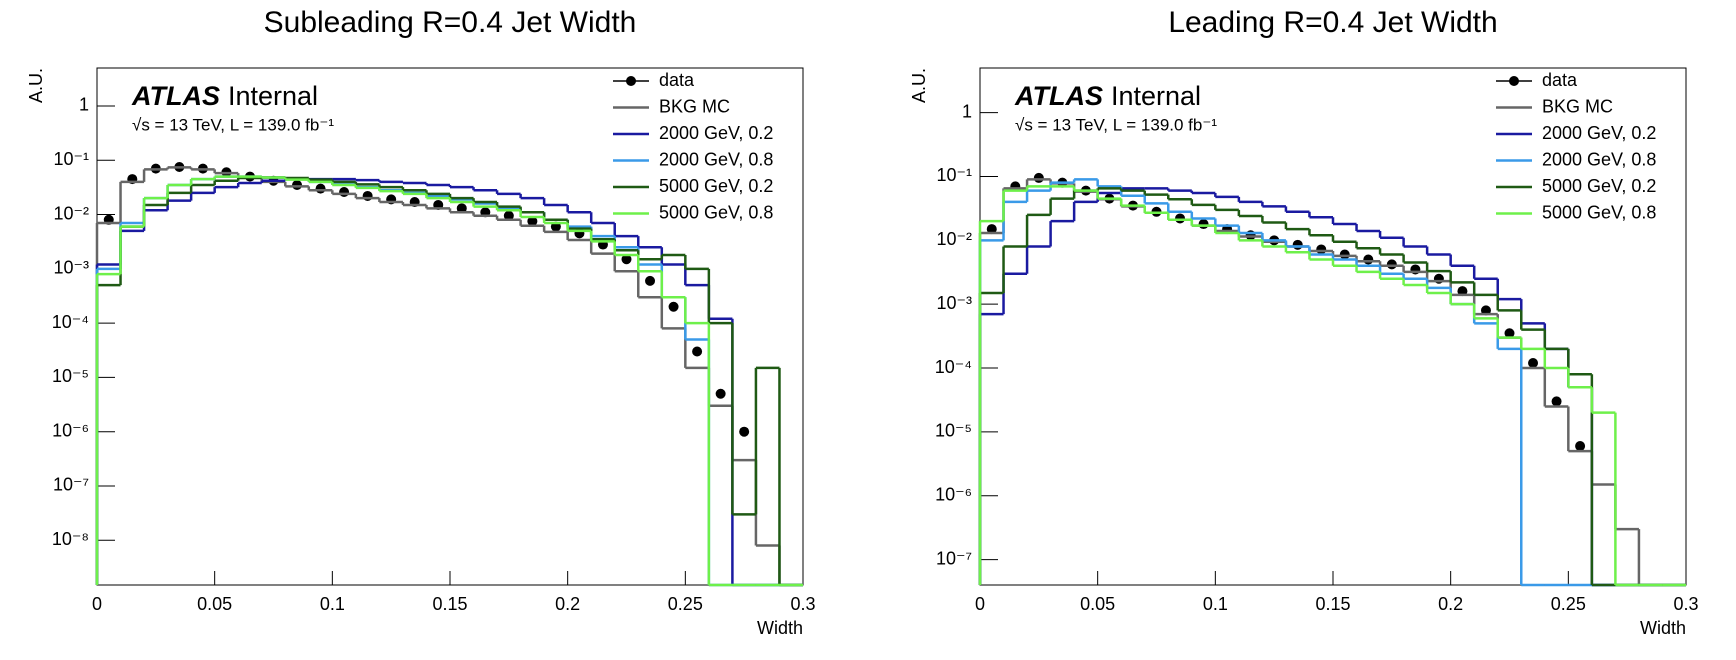 This screenshot has width=1736, height=660. What do you see at coordinates (450, 22) in the screenshot?
I see `chart-title: Subleading R=0.4 Jet Width` at bounding box center [450, 22].